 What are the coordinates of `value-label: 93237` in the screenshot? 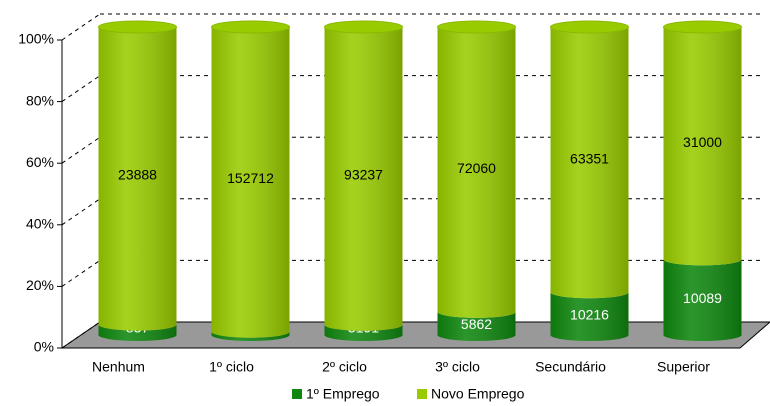 It's located at (363, 175).